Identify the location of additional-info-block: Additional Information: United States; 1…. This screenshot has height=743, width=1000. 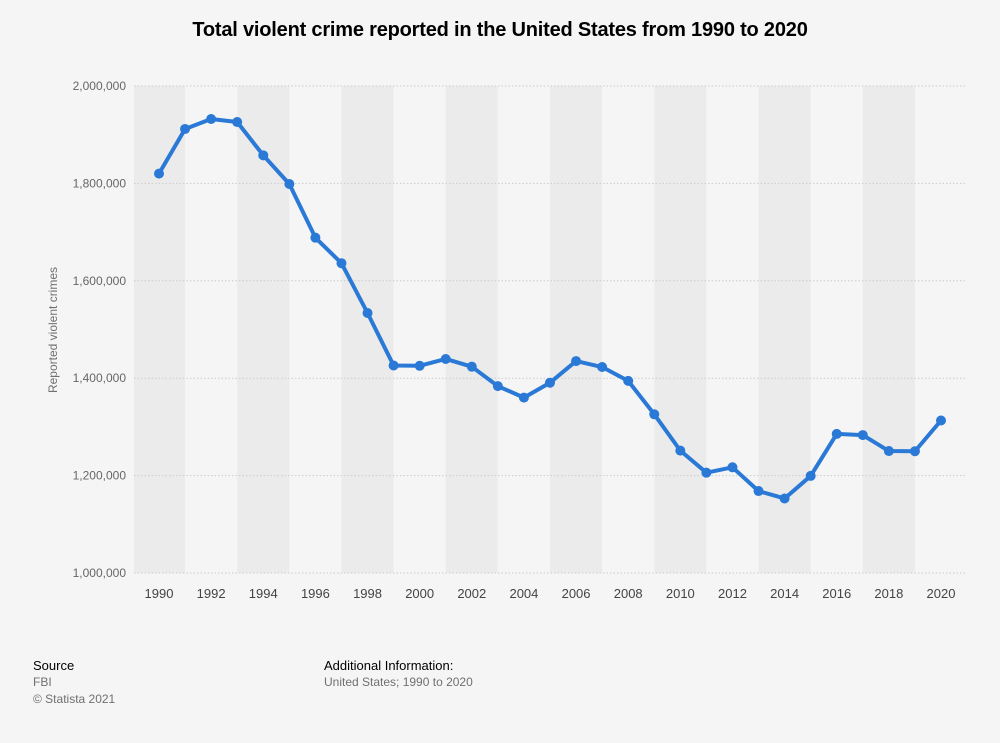
(398, 674).